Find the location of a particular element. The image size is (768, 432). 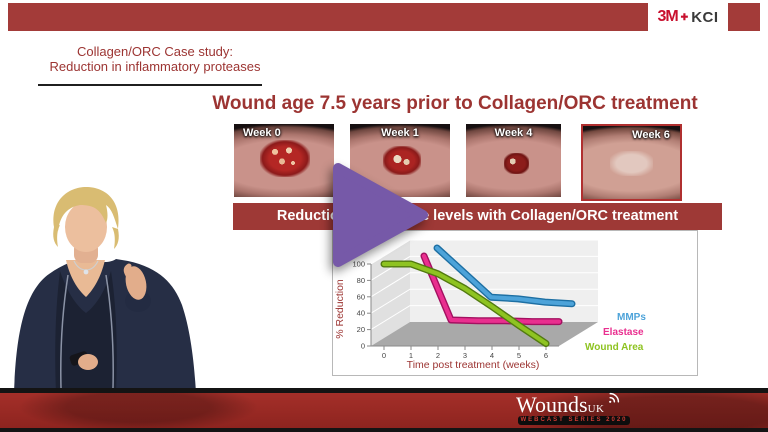

y-tick-label: 80 is located at coordinates (361, 280).